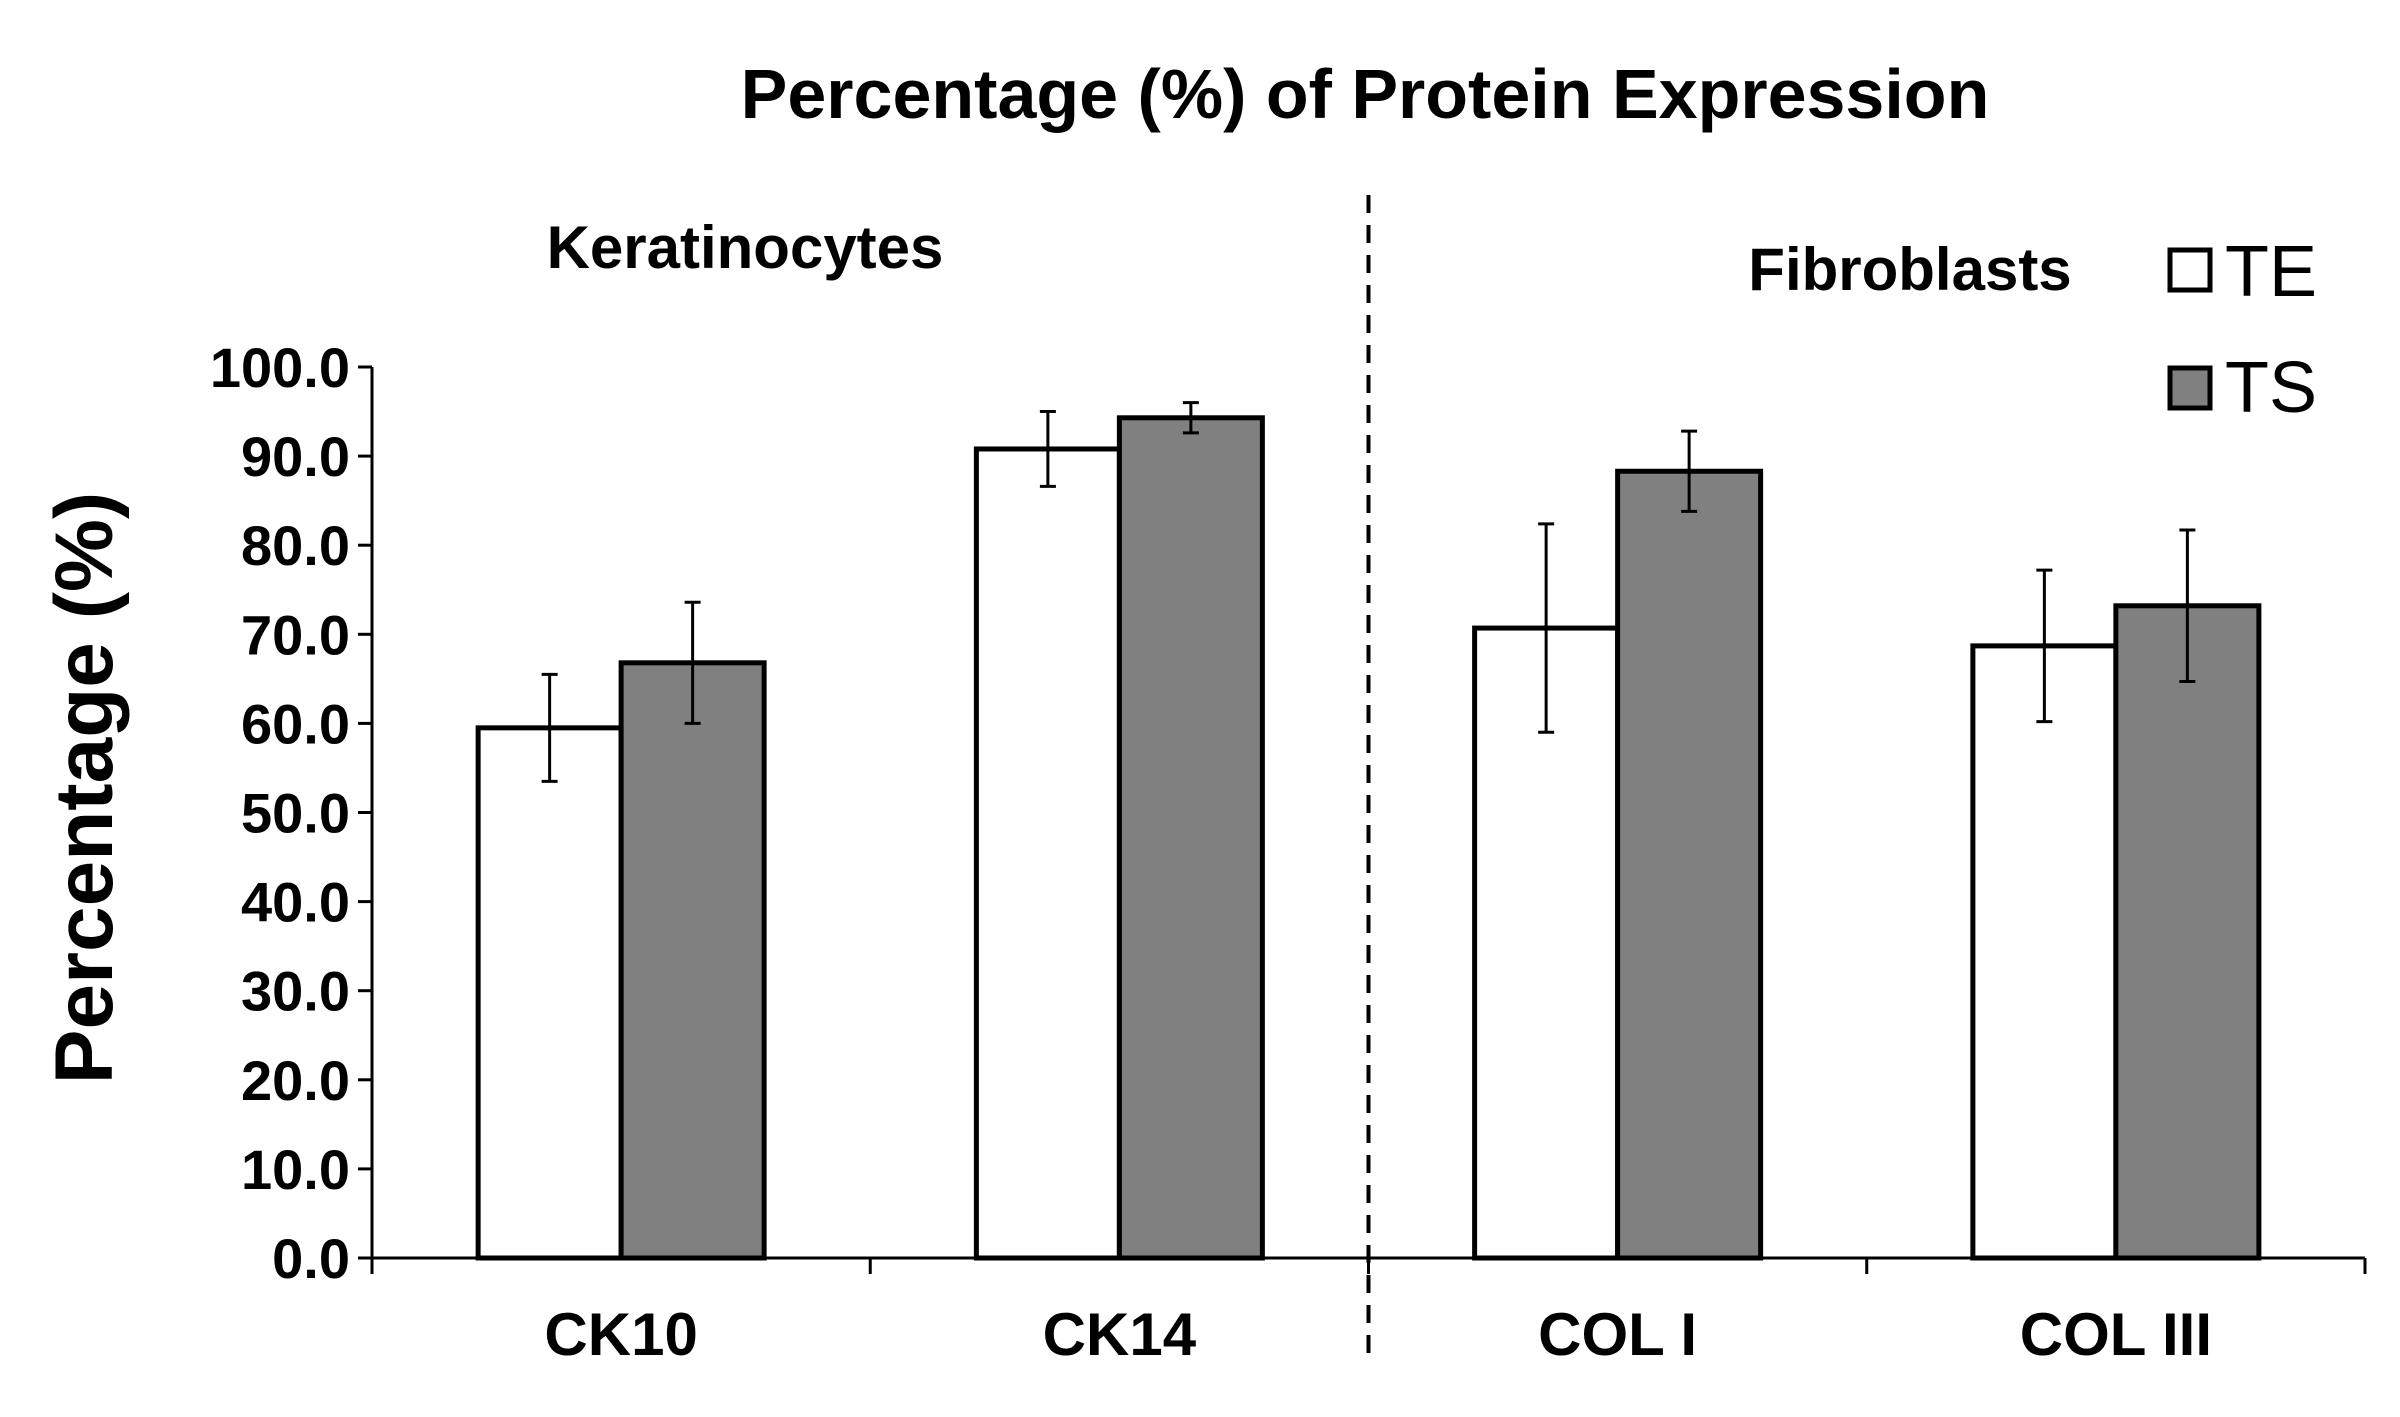 This screenshot has height=1417, width=2400. What do you see at coordinates (1365, 94) in the screenshot?
I see `chart-title: Percentage (%) of Protein Expression` at bounding box center [1365, 94].